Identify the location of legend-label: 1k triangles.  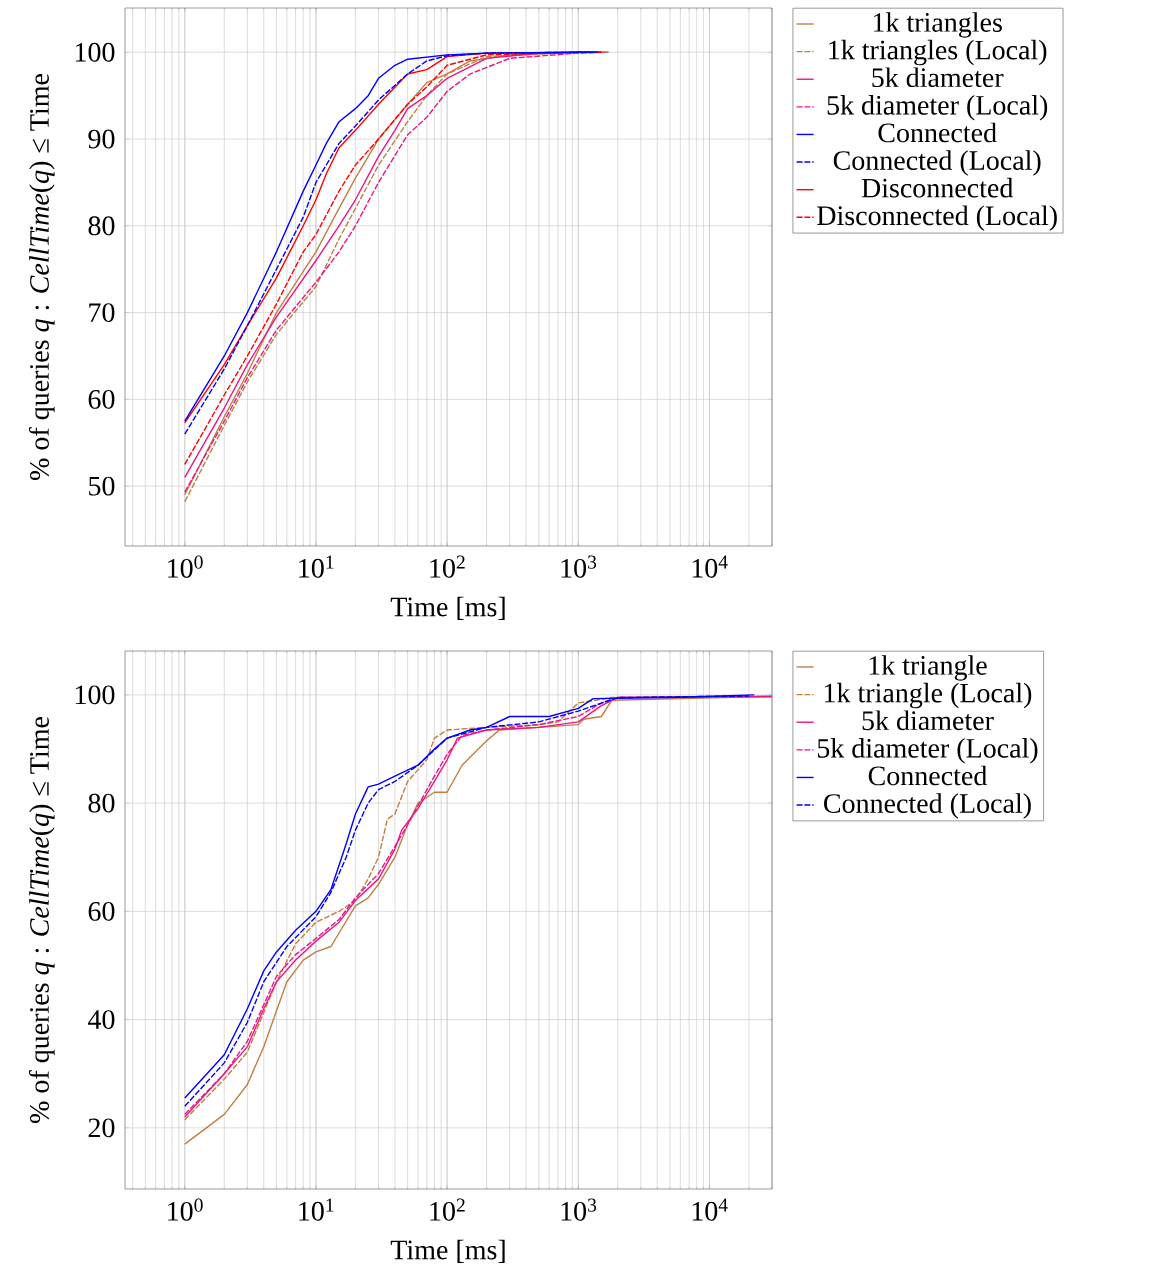
(937, 25).